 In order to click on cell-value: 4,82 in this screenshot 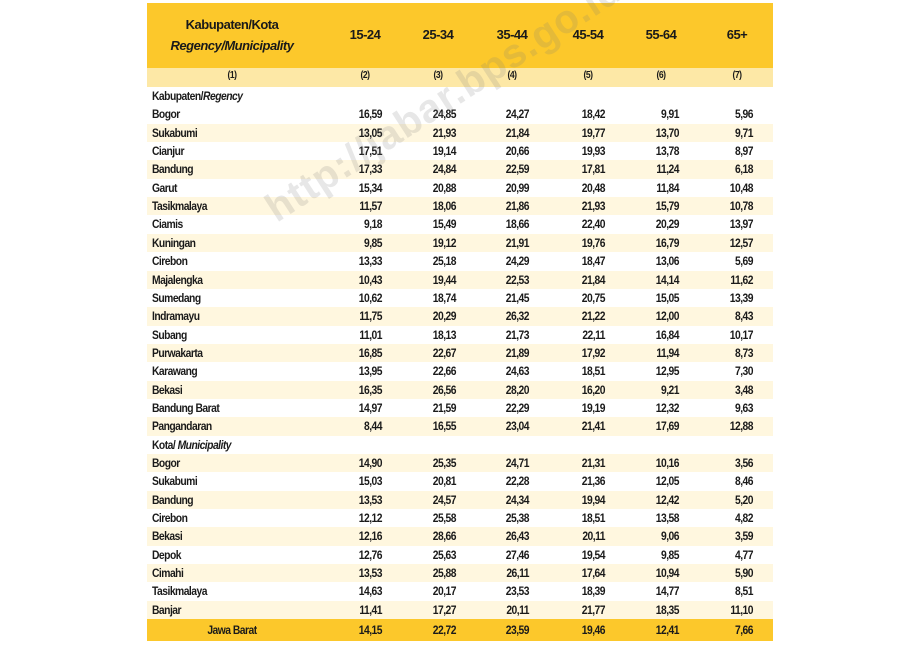, I will do `click(744, 518)`.